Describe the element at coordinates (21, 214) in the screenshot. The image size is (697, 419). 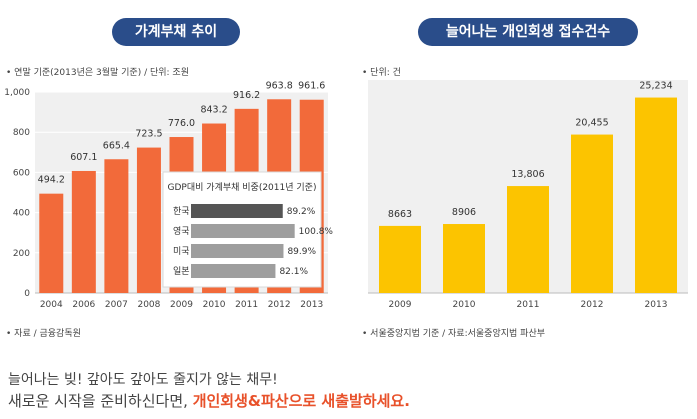
I see `left-y-tick-label: 400` at that location.